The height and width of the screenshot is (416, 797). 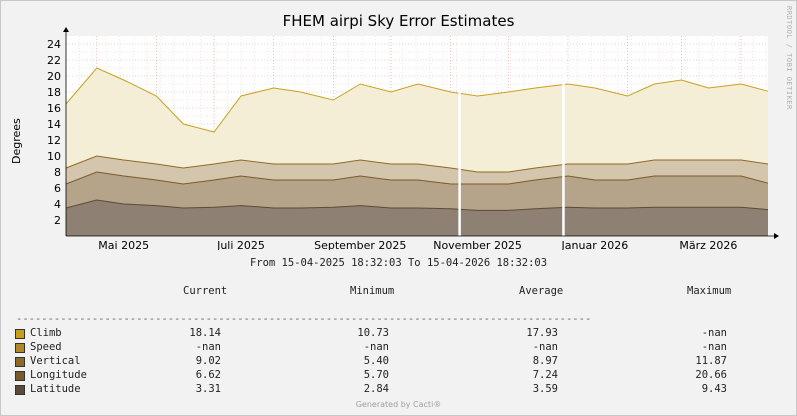 I want to click on y-tick-label: 14, so click(x=54, y=124).